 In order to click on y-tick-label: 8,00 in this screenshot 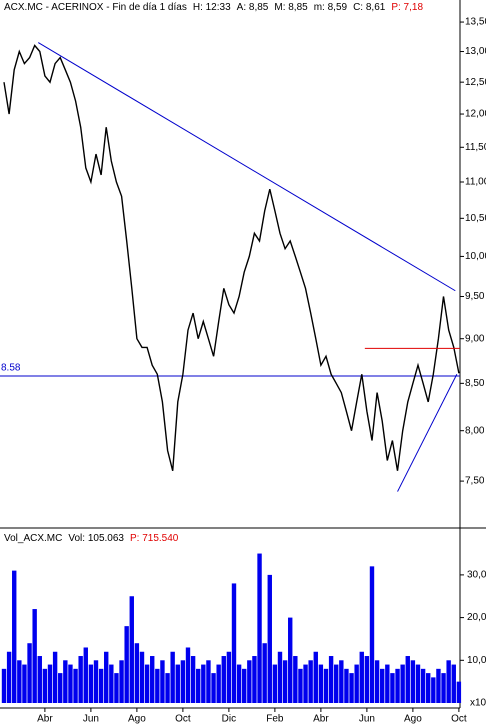, I will do `click(475, 430)`.